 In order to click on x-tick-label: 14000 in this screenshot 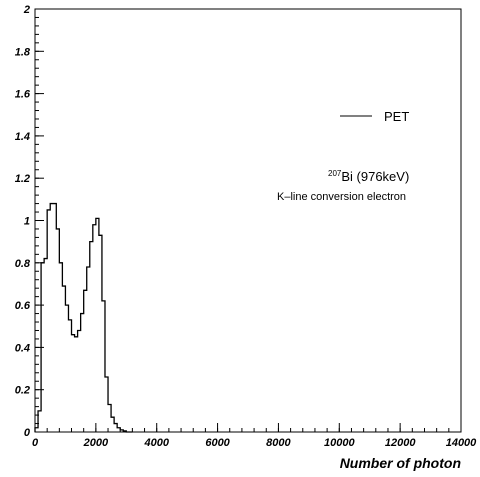, I will do `click(461, 443)`.